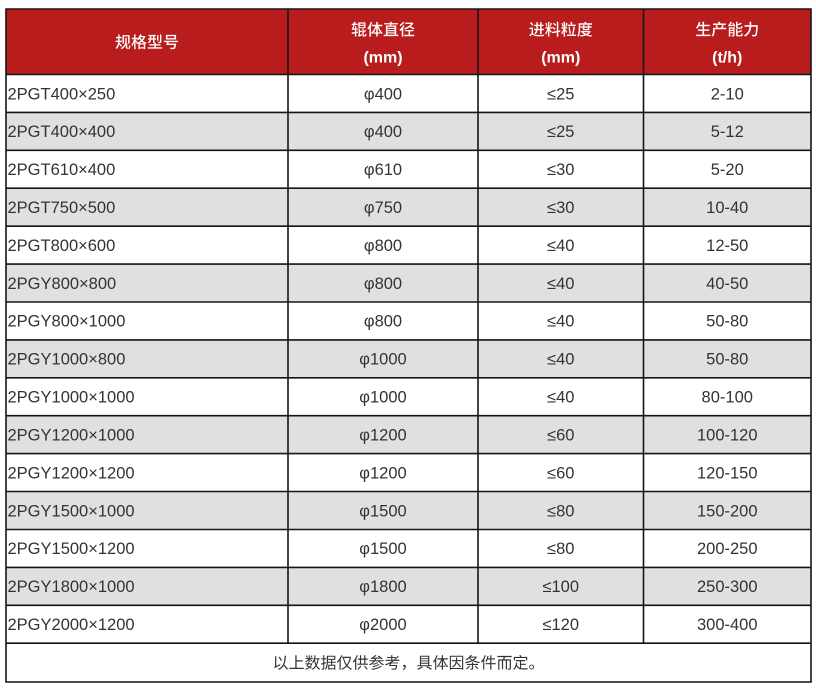  What do you see at coordinates (71, 473) in the screenshot?
I see `svg-text: 2PGY1200×1200` at bounding box center [71, 473].